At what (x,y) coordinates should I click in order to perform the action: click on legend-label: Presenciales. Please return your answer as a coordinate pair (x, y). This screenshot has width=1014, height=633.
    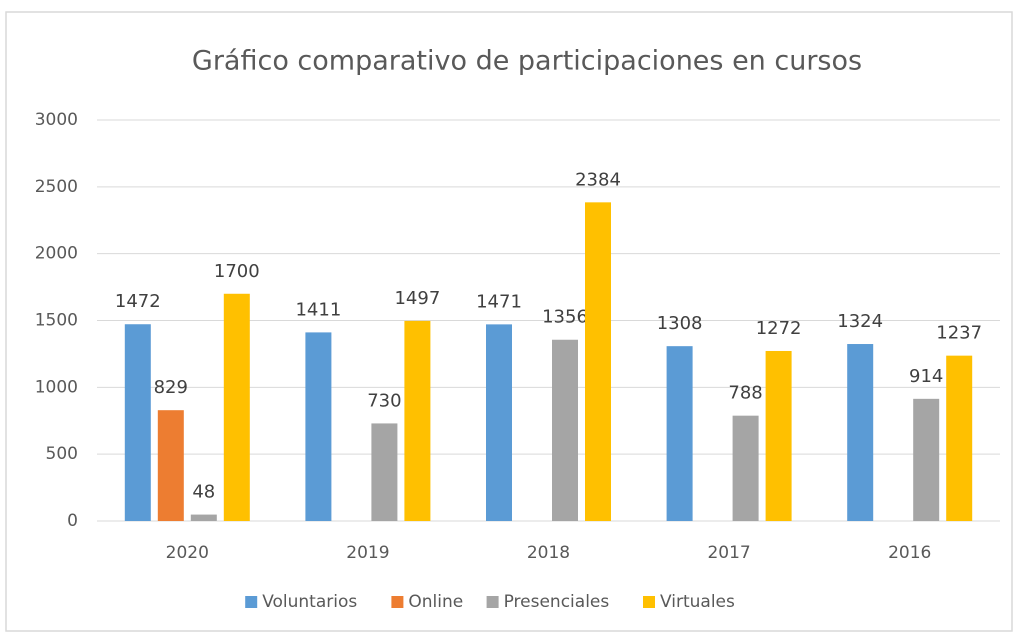
    Looking at the image, I should click on (557, 602).